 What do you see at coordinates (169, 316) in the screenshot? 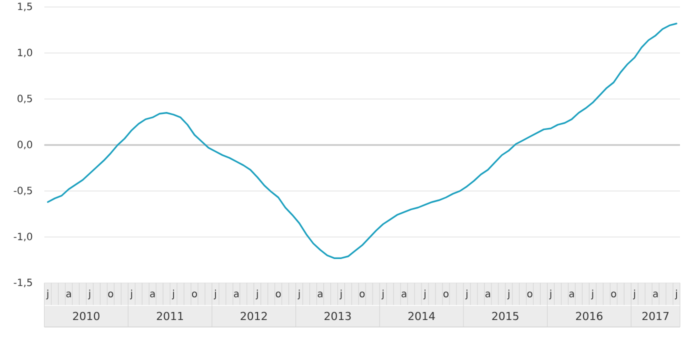
I see `text: 2011` at bounding box center [169, 316].